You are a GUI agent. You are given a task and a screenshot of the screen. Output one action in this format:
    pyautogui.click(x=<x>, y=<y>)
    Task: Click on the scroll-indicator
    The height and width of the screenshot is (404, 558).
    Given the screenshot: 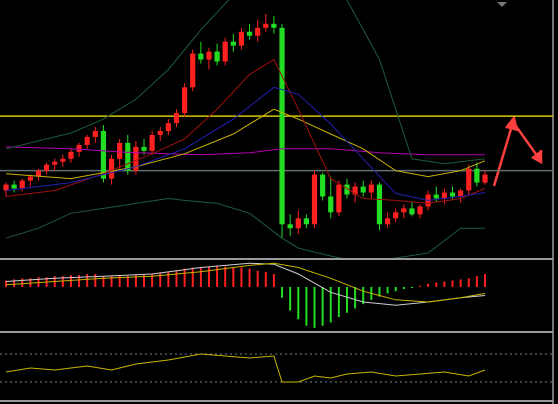 What is the action you would take?
    pyautogui.click(x=502, y=4)
    